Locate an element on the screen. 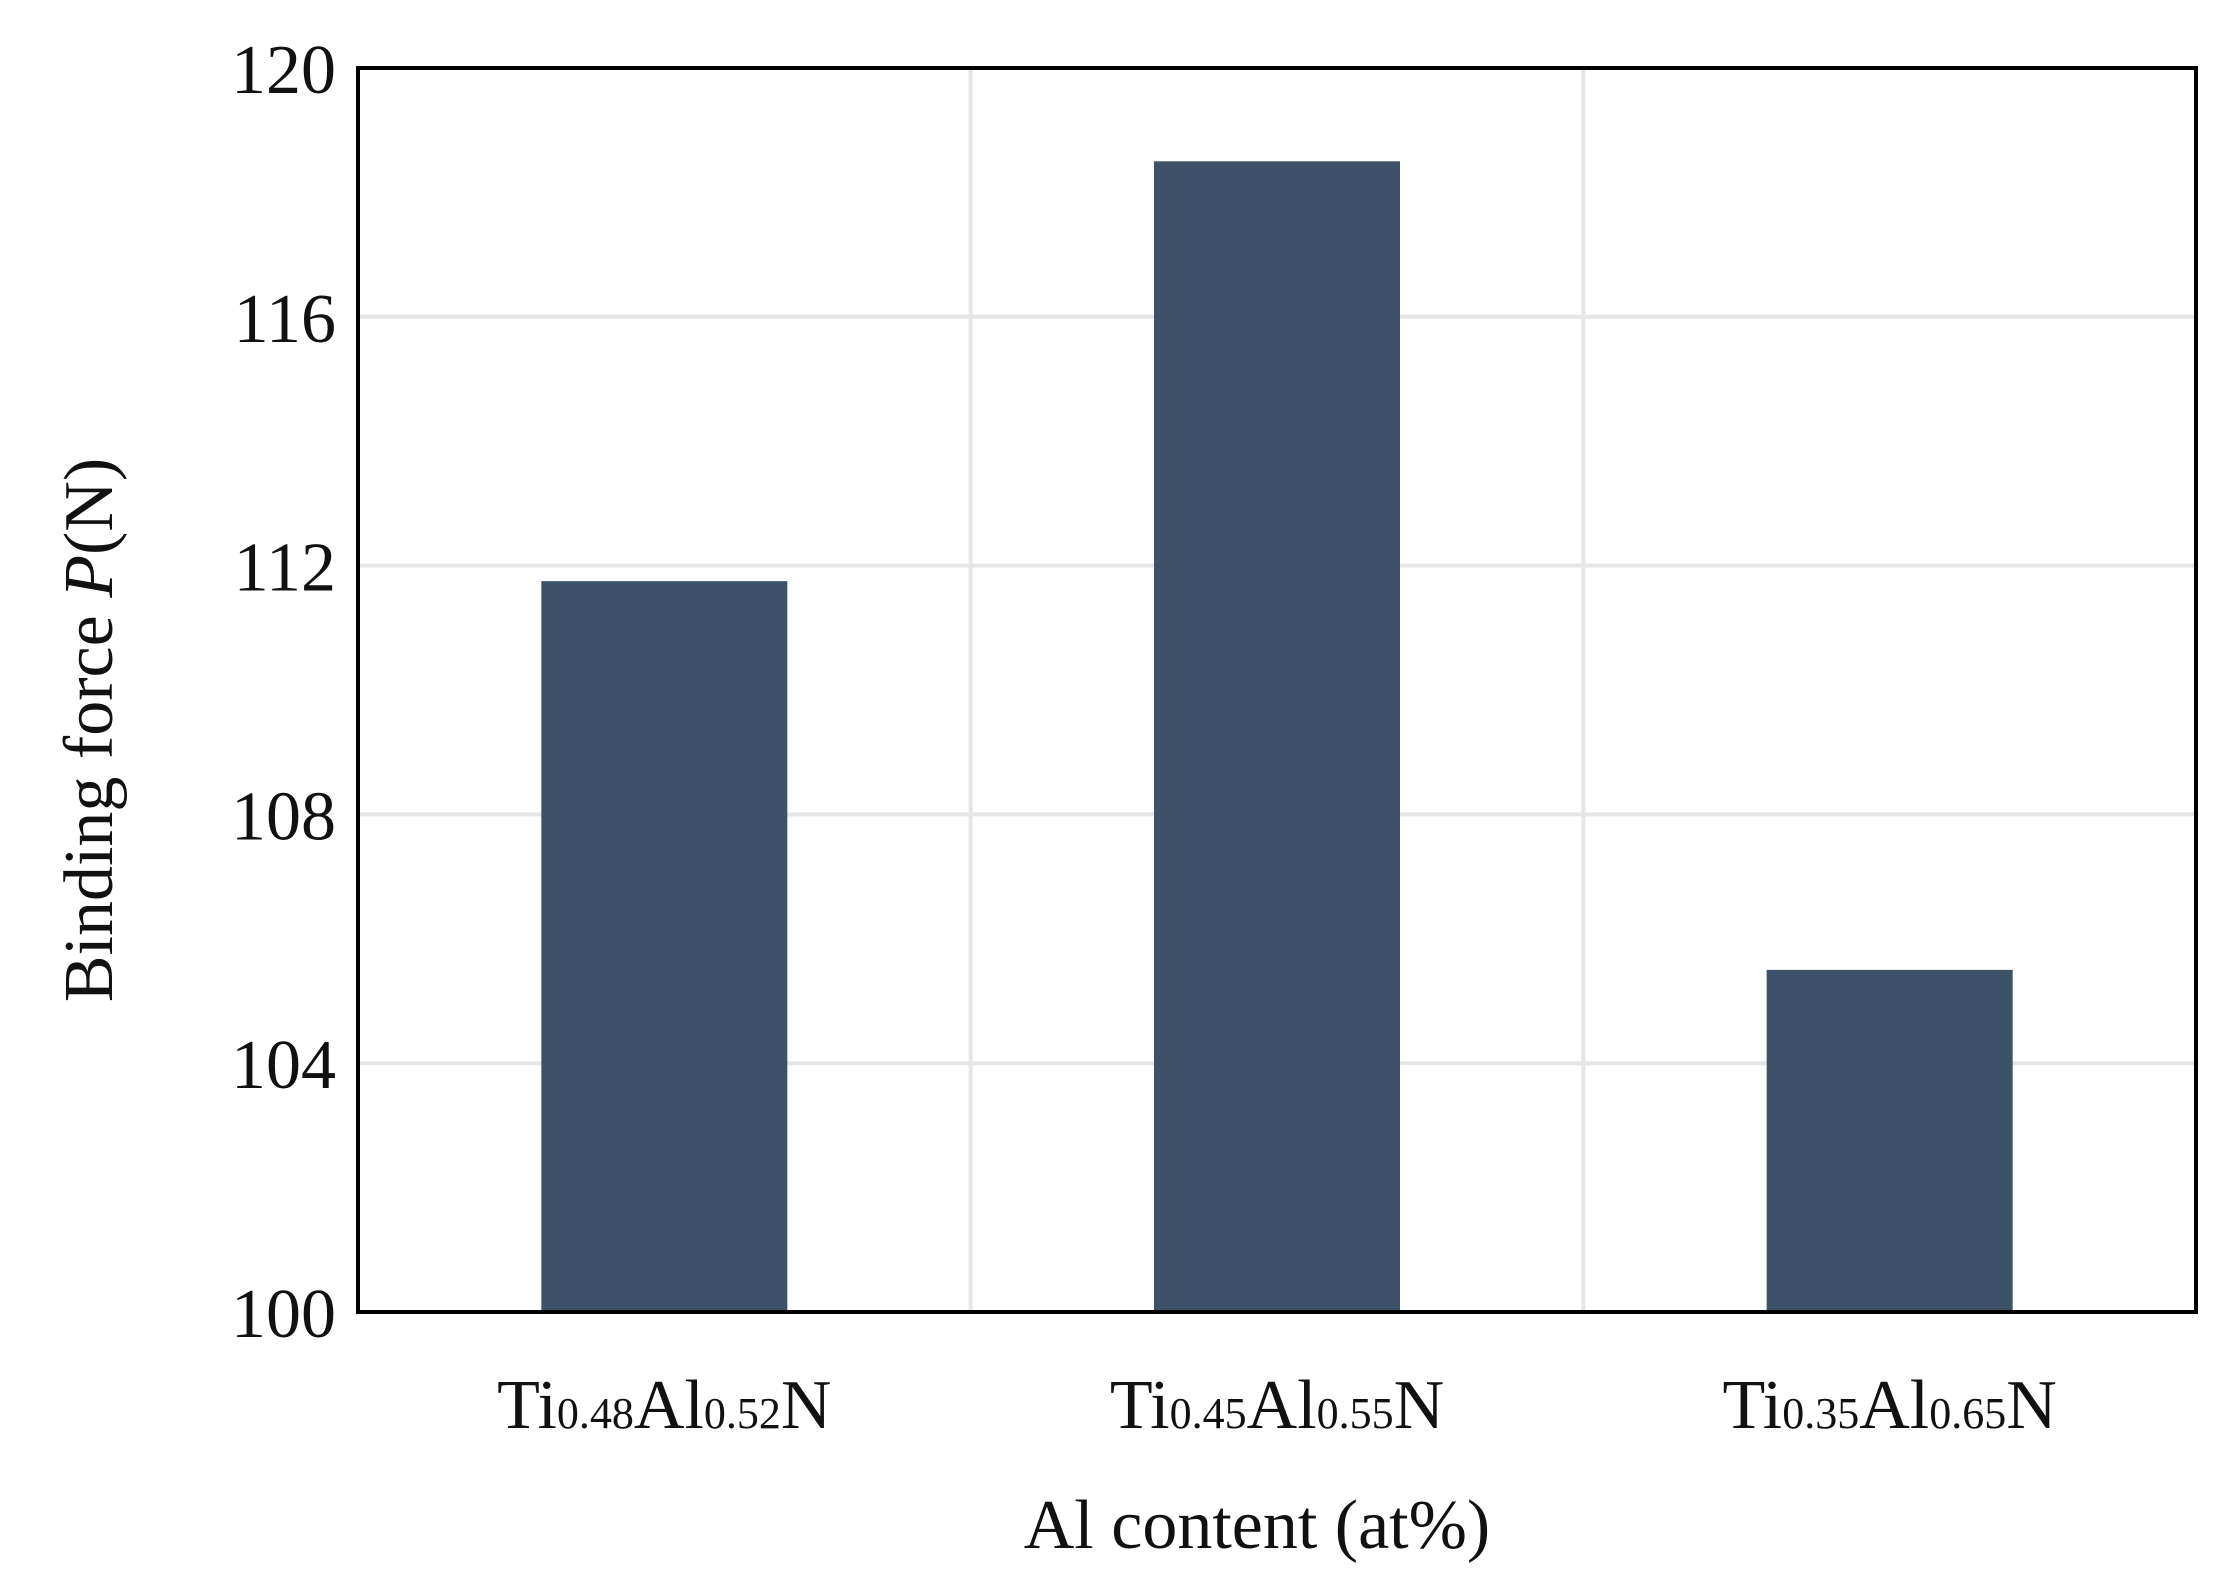 This screenshot has height=1588, width=2226. y-tick-label: 108 is located at coordinates (283, 816).